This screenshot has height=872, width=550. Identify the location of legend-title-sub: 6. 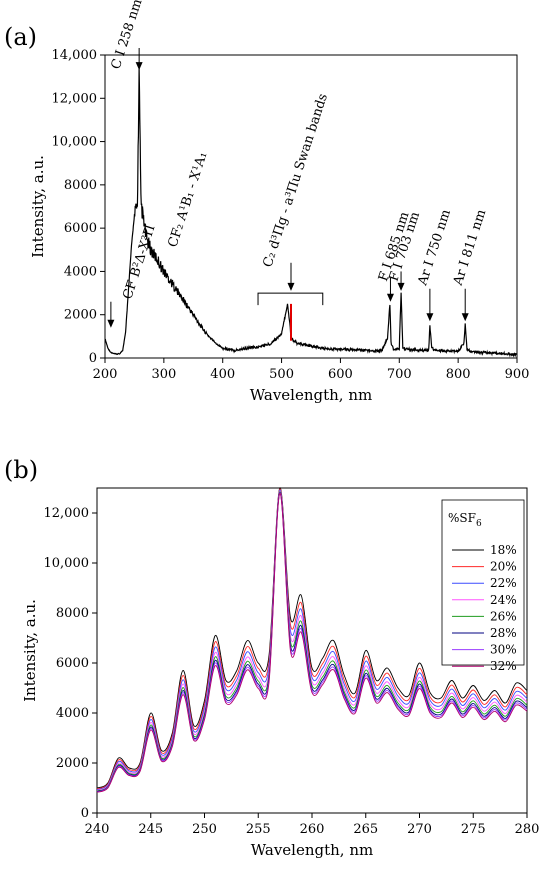
(479, 524).